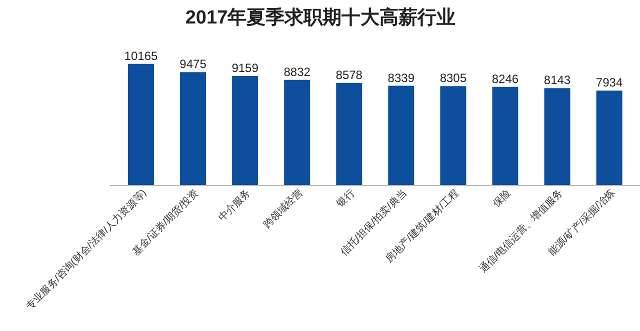  Describe the element at coordinates (505, 79) in the screenshot. I see `data-label: 8246` at that location.